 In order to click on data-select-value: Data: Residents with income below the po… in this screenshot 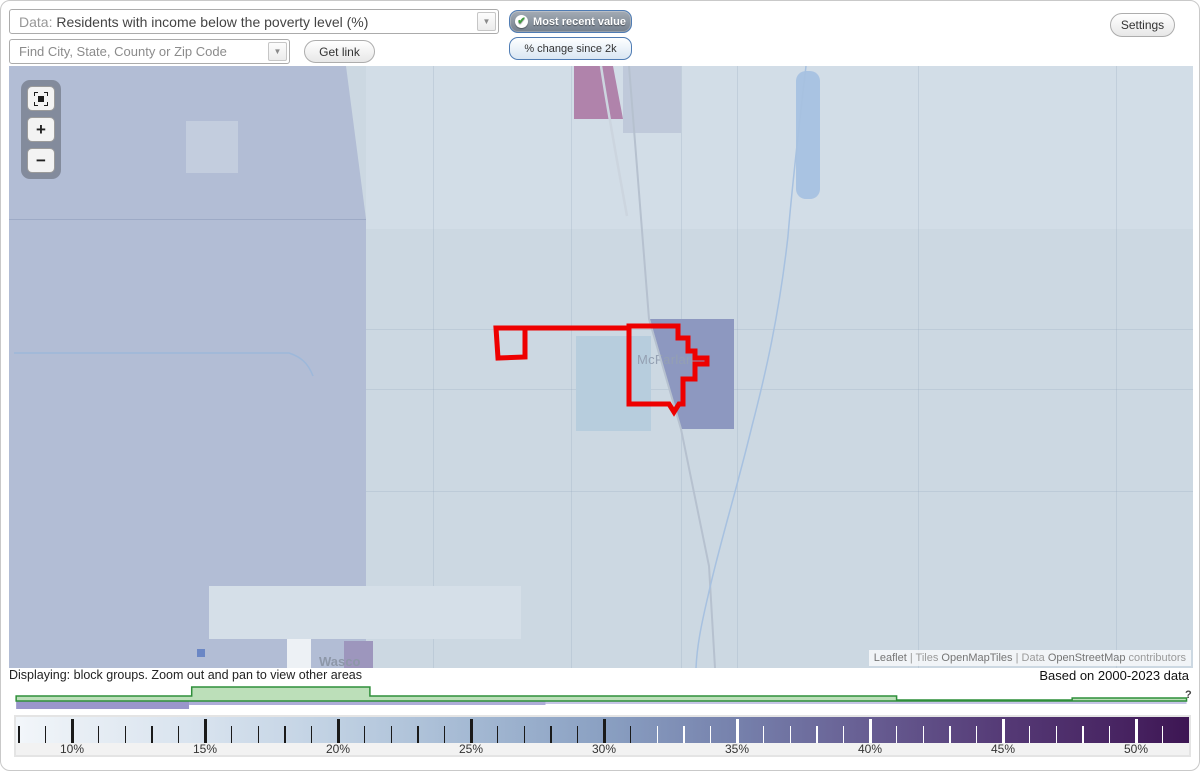, I will do `click(194, 21)`.